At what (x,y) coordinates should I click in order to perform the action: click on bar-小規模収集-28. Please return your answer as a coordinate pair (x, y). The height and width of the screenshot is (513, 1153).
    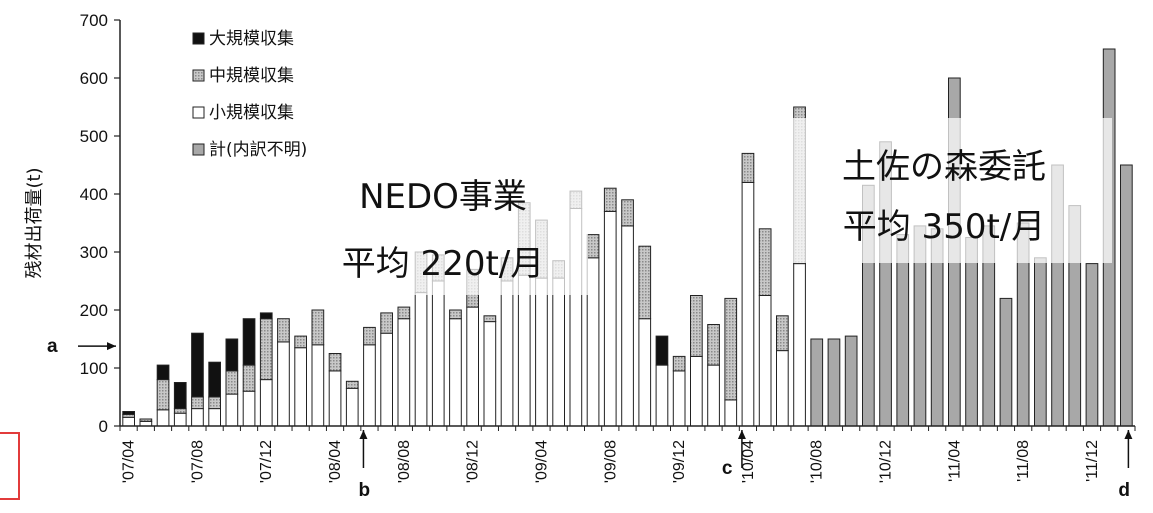
    Looking at the image, I should click on (610, 318).